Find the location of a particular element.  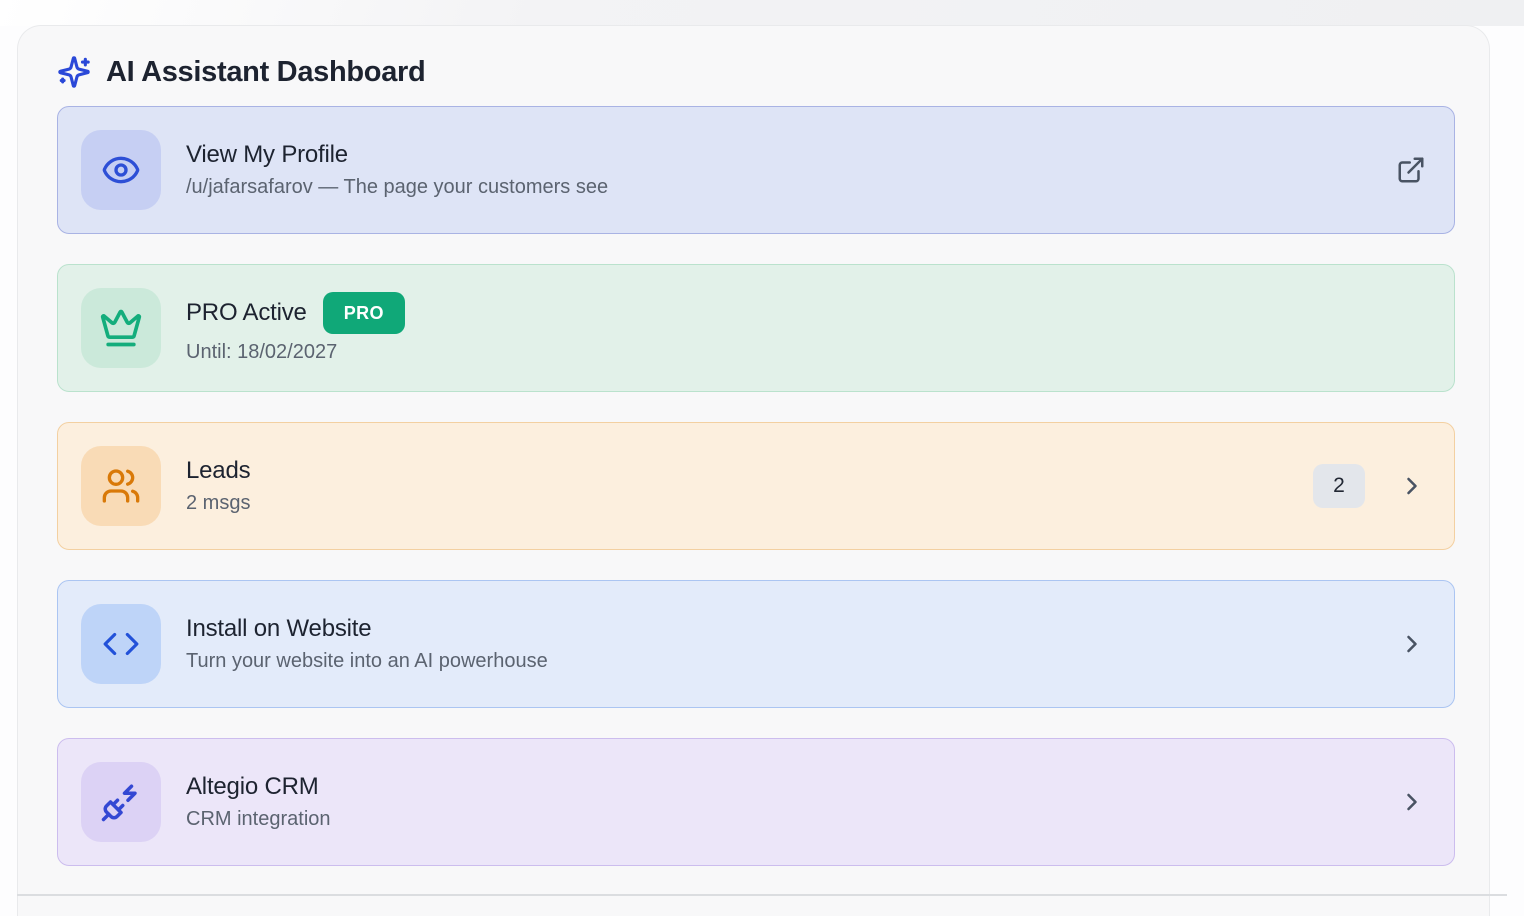

card-title: Install on Website is located at coordinates (279, 628).